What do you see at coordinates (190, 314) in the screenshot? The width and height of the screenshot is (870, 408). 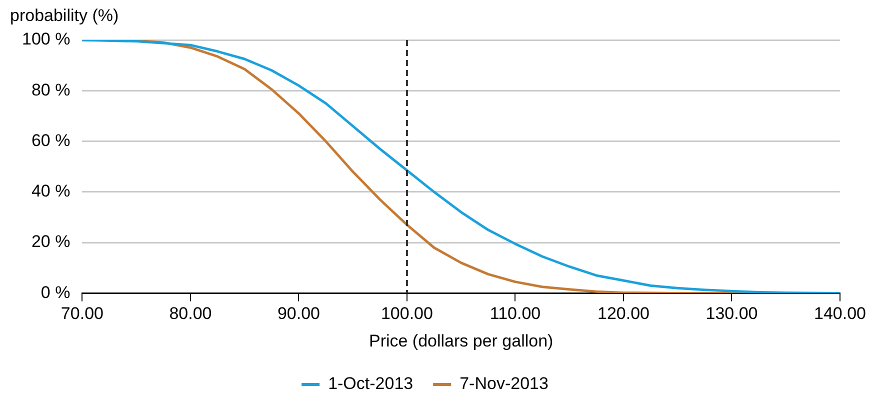 I see `x-tick-label: 80.00` at bounding box center [190, 314].